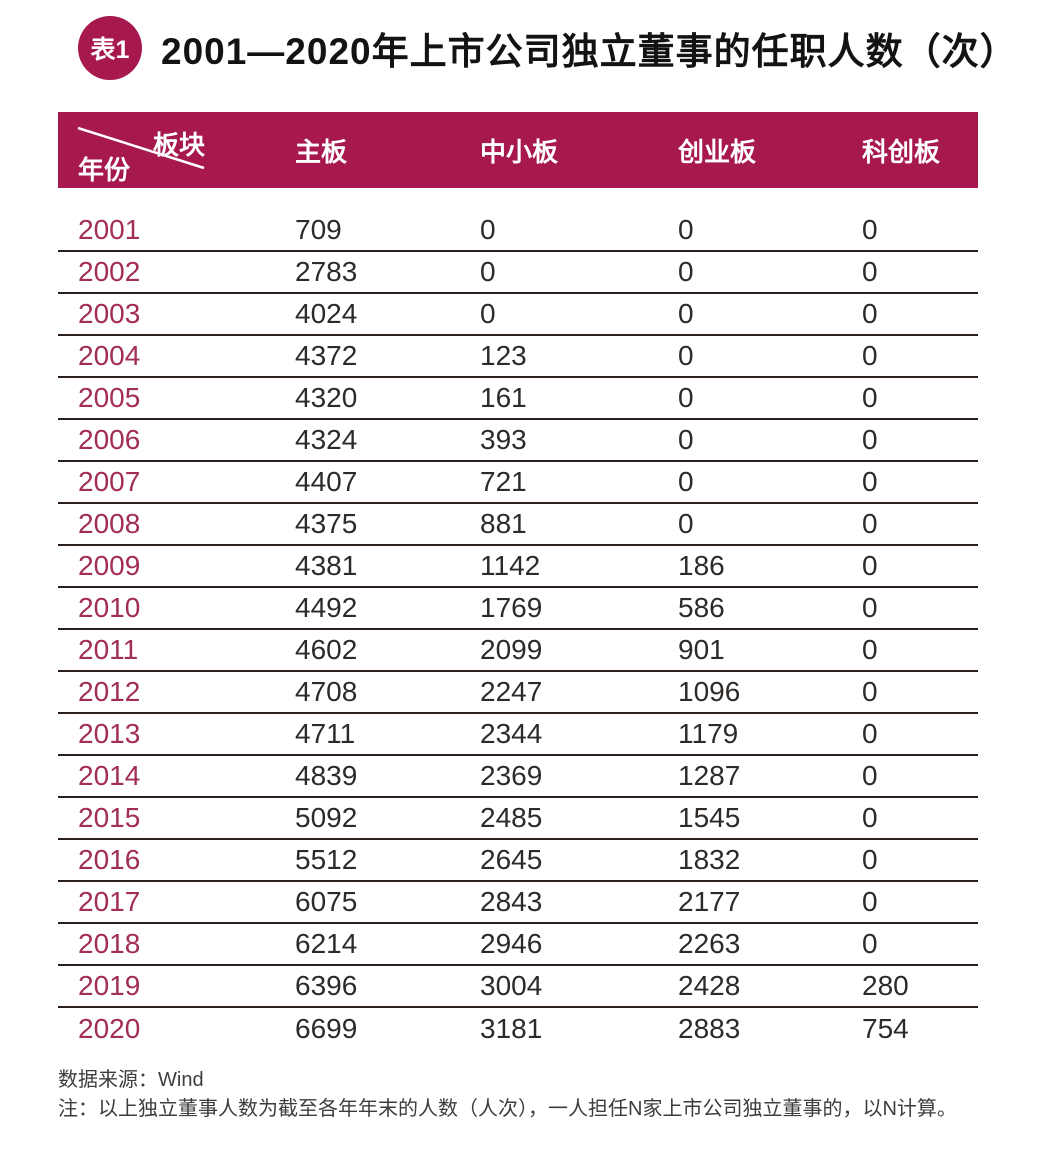  Describe the element at coordinates (709, 859) in the screenshot. I see `cell-gem-board: 1832` at that location.